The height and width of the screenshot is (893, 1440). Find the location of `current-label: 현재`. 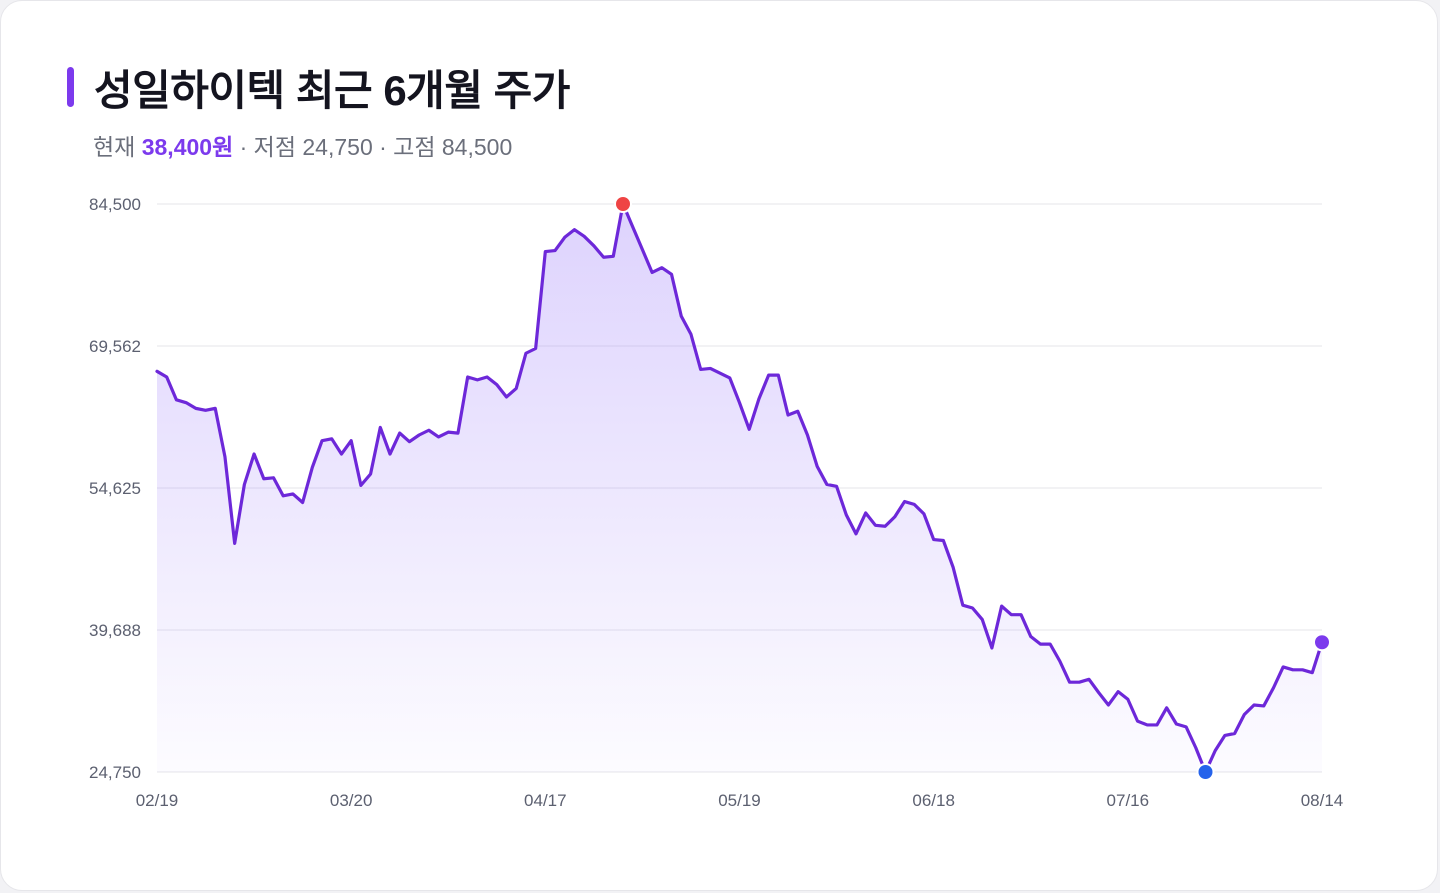

current-label: 현재 is located at coordinates (114, 147).